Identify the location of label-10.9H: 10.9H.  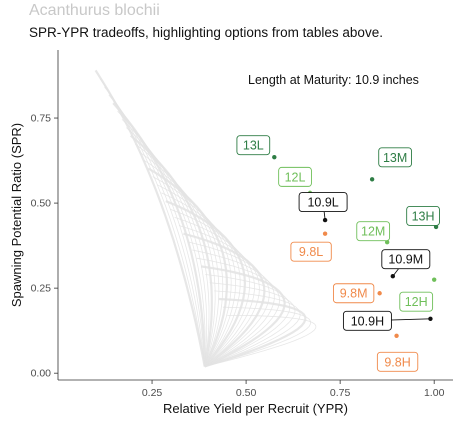
(367, 320).